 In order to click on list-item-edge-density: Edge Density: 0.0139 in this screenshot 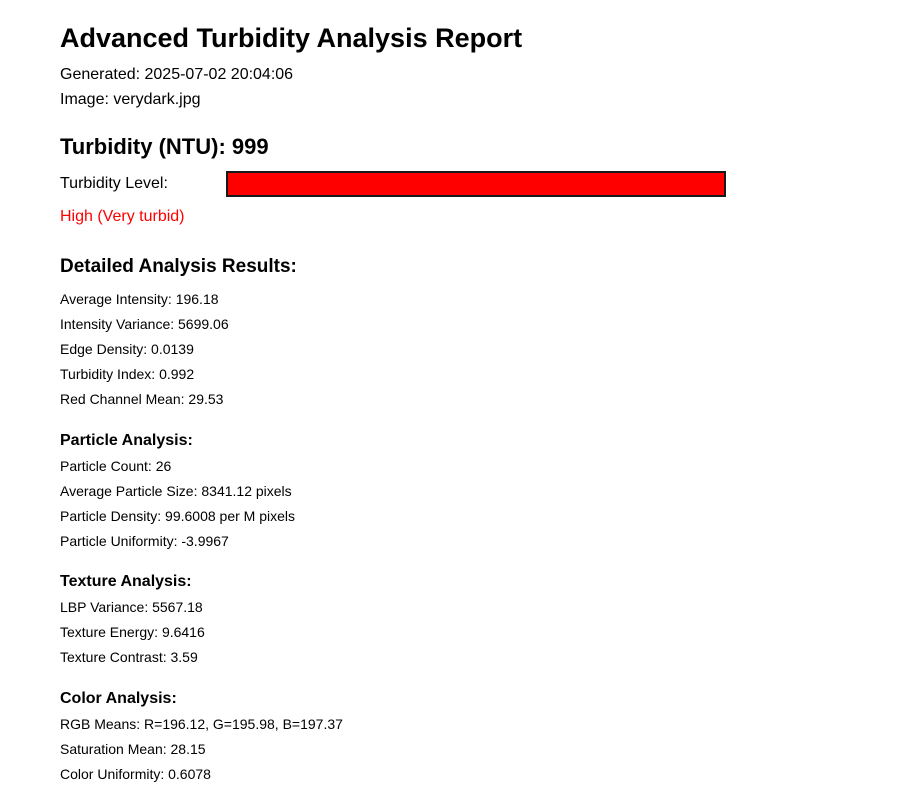, I will do `click(127, 349)`.